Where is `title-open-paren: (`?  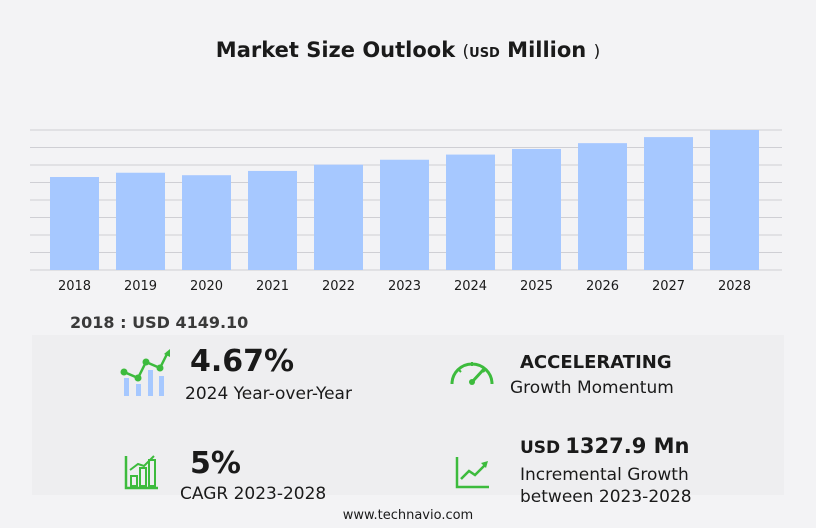 title-open-paren: ( is located at coordinates (466, 52).